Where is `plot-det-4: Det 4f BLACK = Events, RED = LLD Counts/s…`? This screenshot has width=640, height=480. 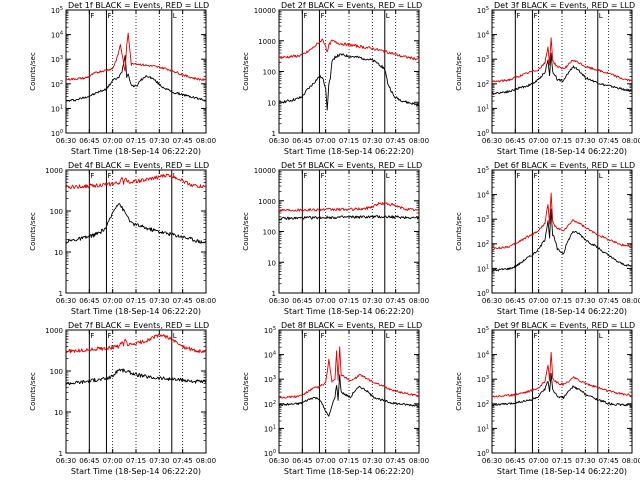 plot-det-4: Det 4f BLACK = Events, RED = LLD Counts/s… is located at coordinates (122, 238).